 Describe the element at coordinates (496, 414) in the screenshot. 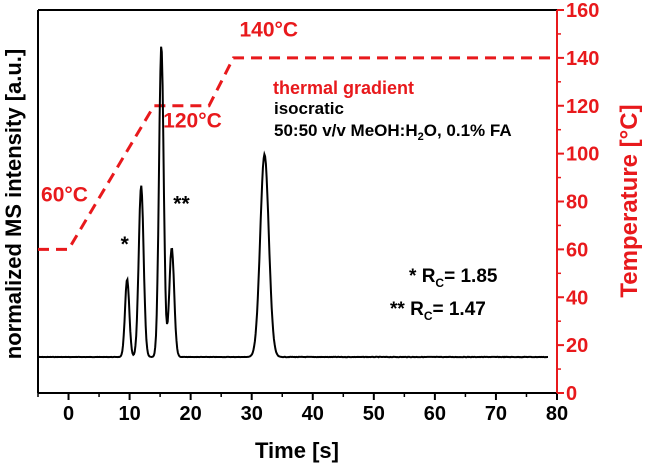

I see `x-tick-label: 70` at that location.